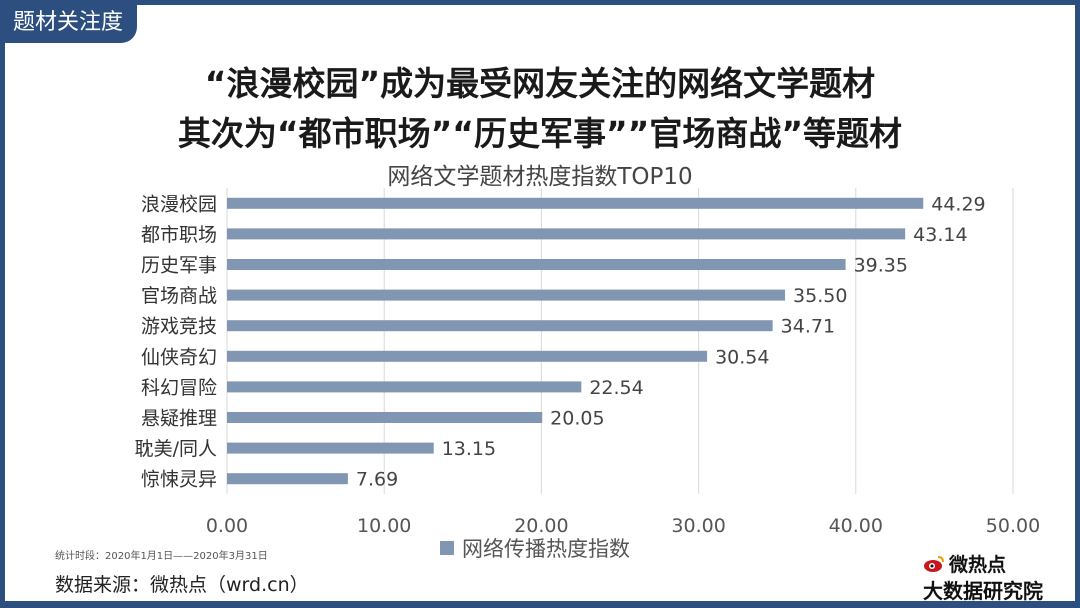  What do you see at coordinates (179, 327) in the screenshot?
I see `category-label: 游戏竞技` at bounding box center [179, 327].